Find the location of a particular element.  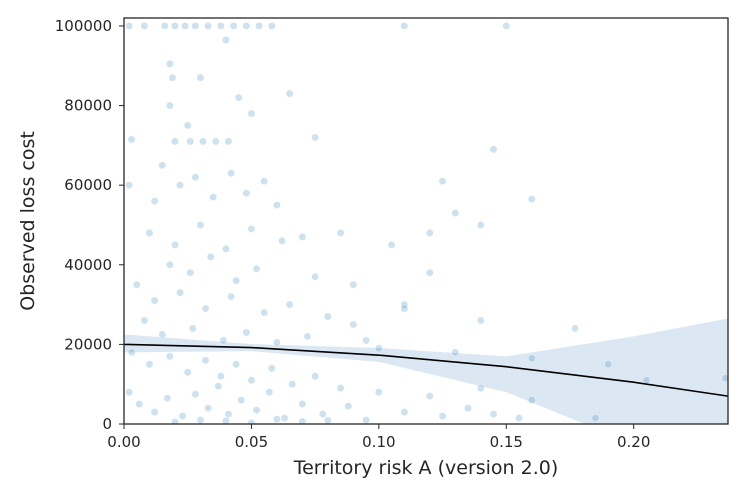

y-tick-label: 20000 is located at coordinates (88, 344).